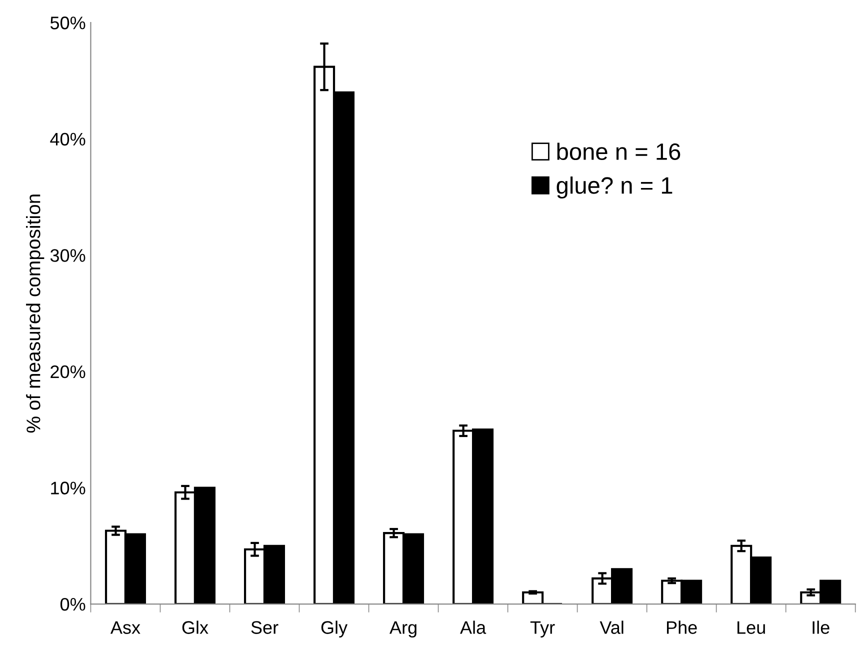 Image resolution: width=864 pixels, height=646 pixels. Describe the element at coordinates (542, 629) in the screenshot. I see `x-tick-label: Tyr` at that location.